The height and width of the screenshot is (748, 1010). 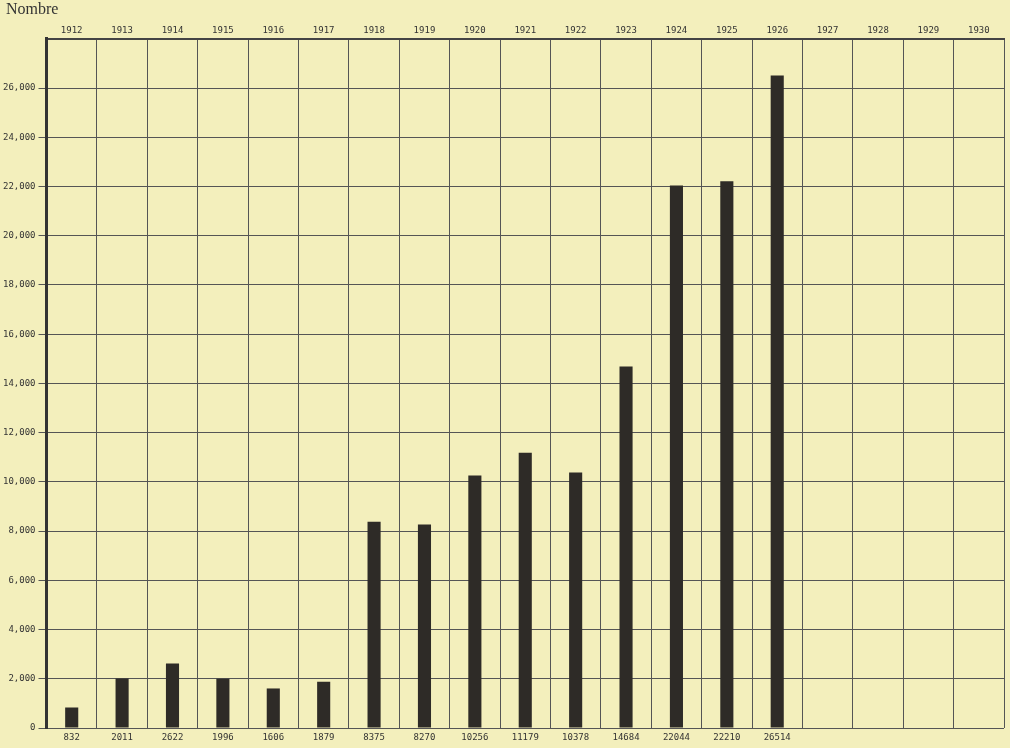 I want to click on y-tick-label: 6,000, so click(x=22, y=579).